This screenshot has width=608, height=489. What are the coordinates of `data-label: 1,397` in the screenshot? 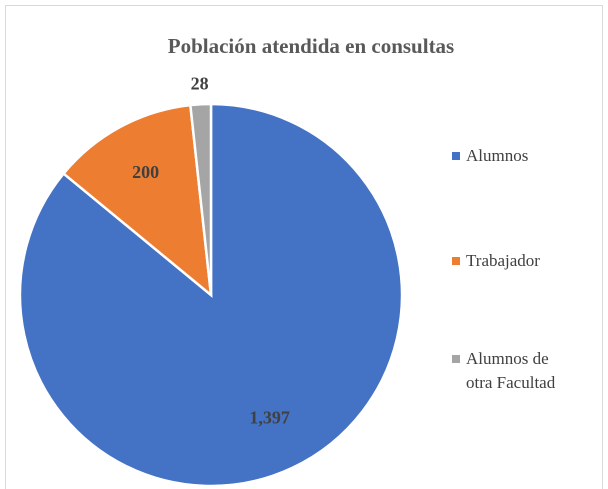 It's located at (269, 418).